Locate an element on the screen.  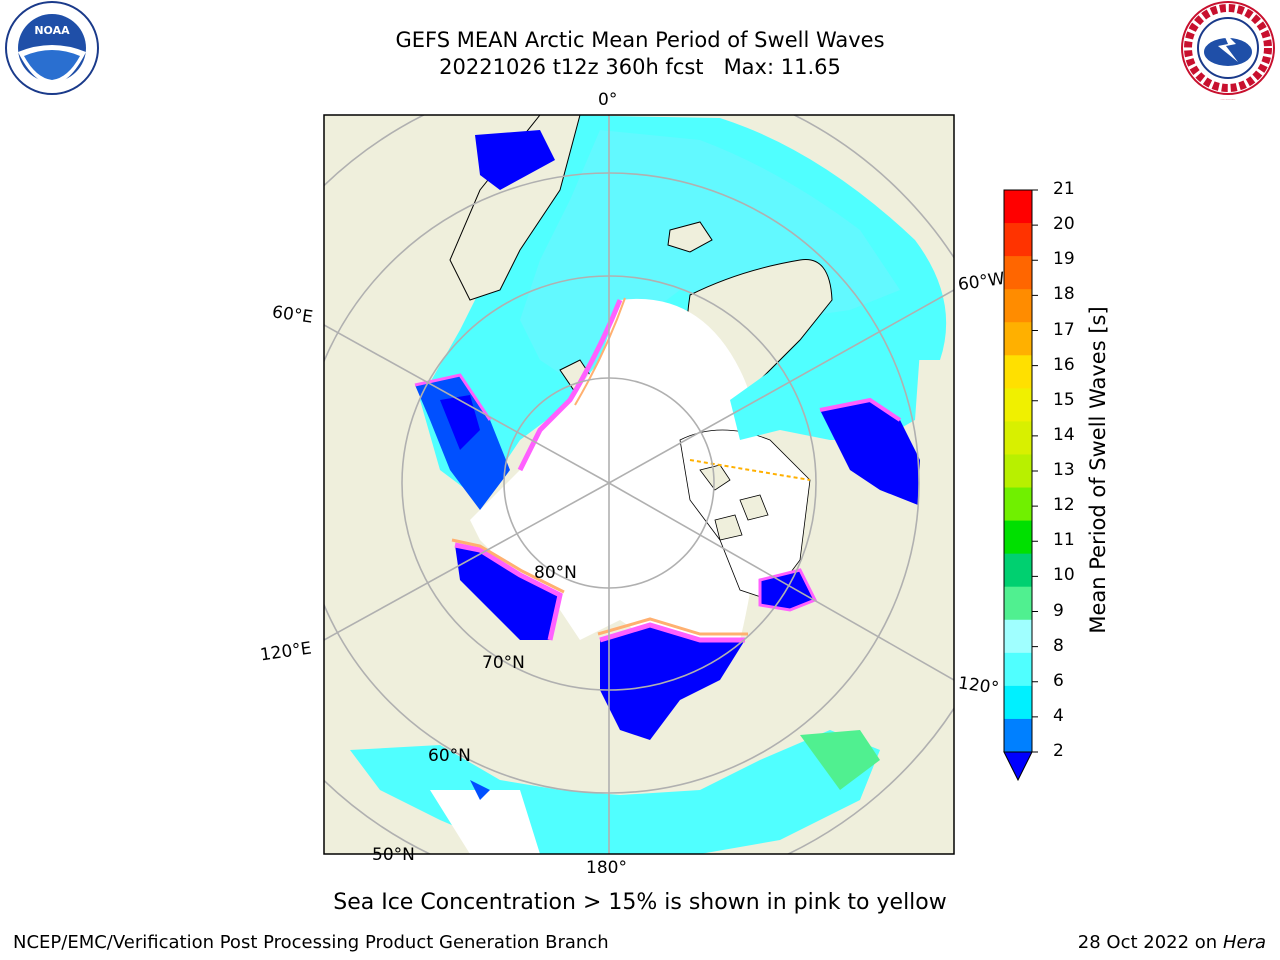
colorbar-tick-label: 15 is located at coordinates (1064, 399).